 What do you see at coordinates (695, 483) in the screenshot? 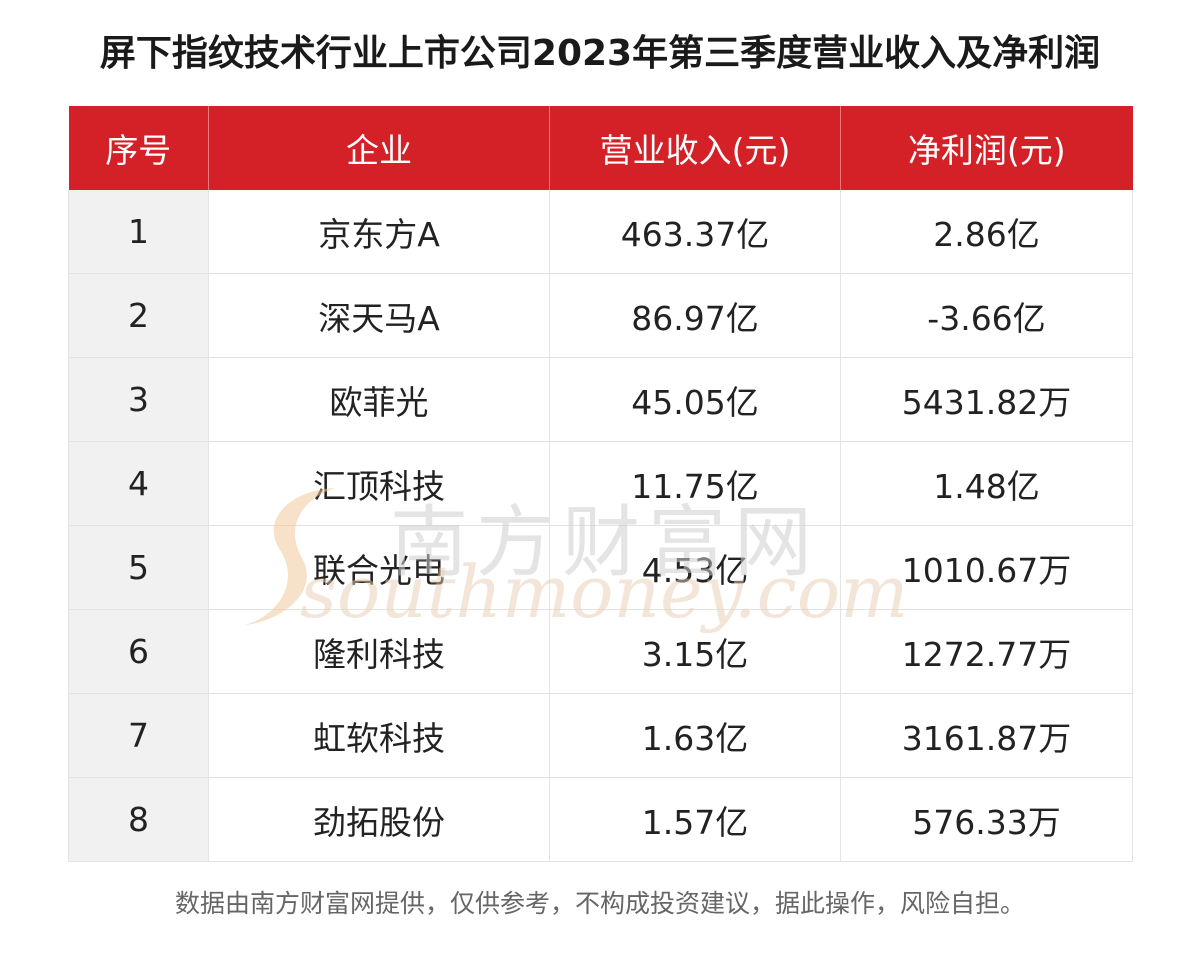
I see `cell-revenue: 11.75亿` at bounding box center [695, 483].